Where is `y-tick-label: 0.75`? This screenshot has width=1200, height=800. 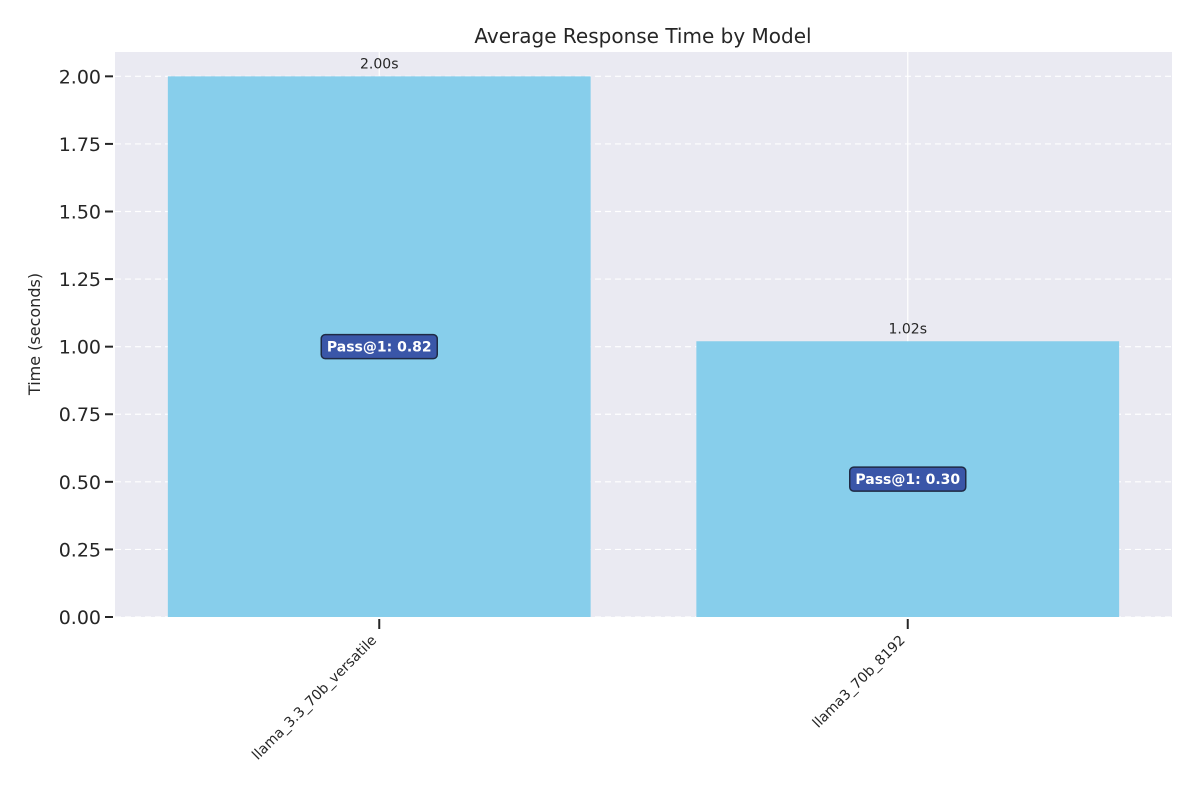 y-tick-label: 0.75 is located at coordinates (80, 415).